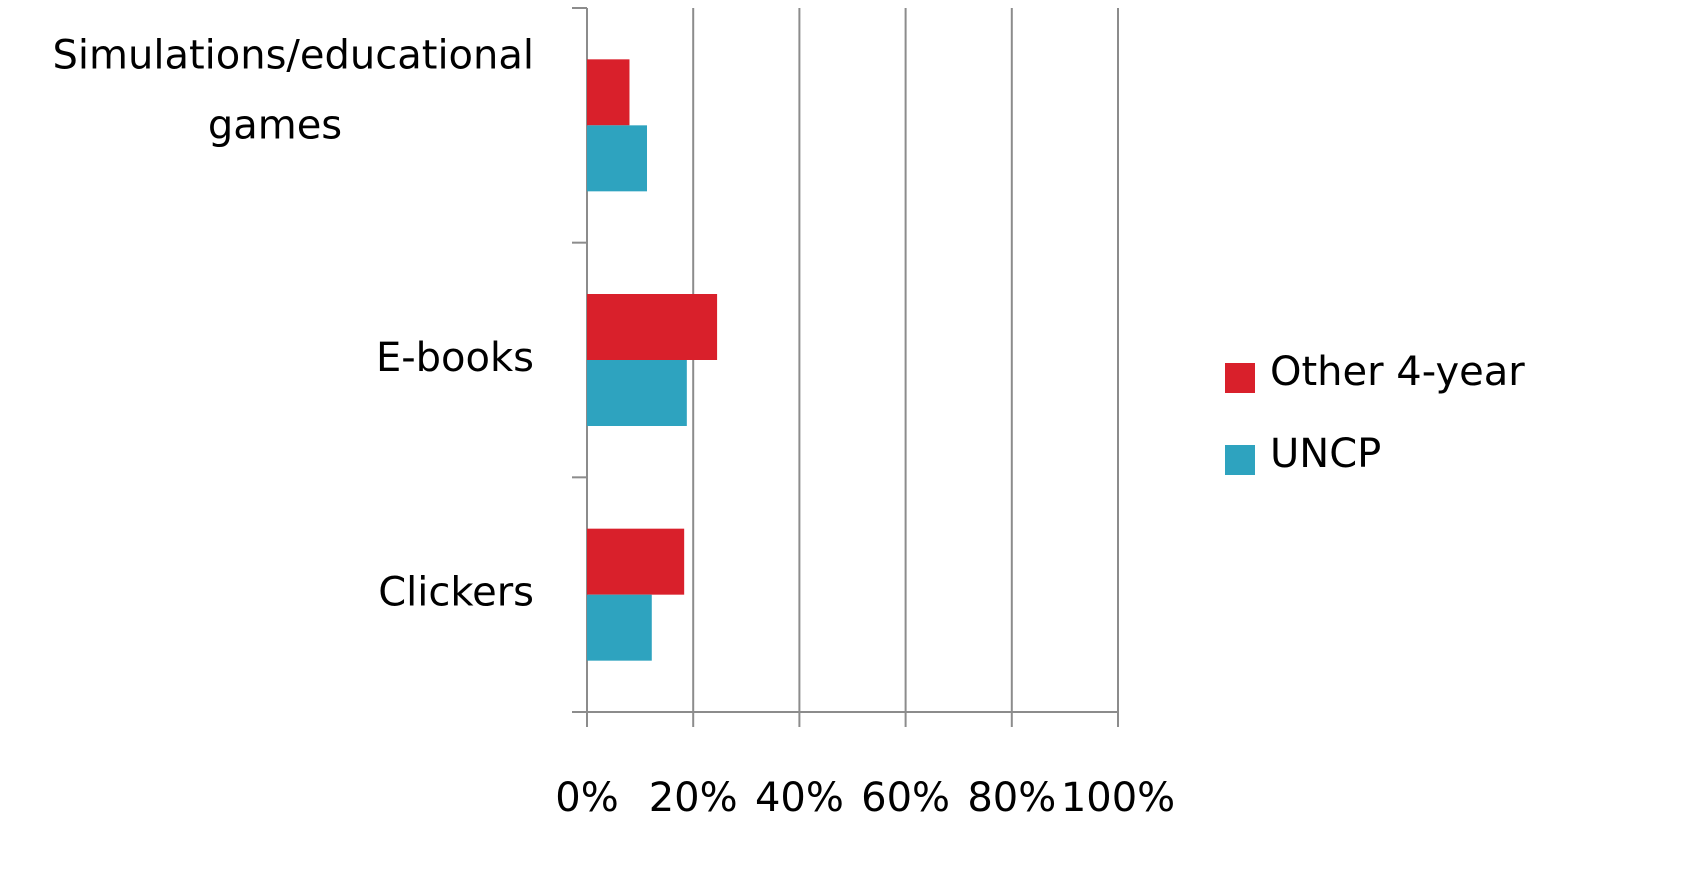 Image resolution: width=1687 pixels, height=877 pixels. Describe the element at coordinates (905, 798) in the screenshot. I see `x-tick-label: 60%` at that location.